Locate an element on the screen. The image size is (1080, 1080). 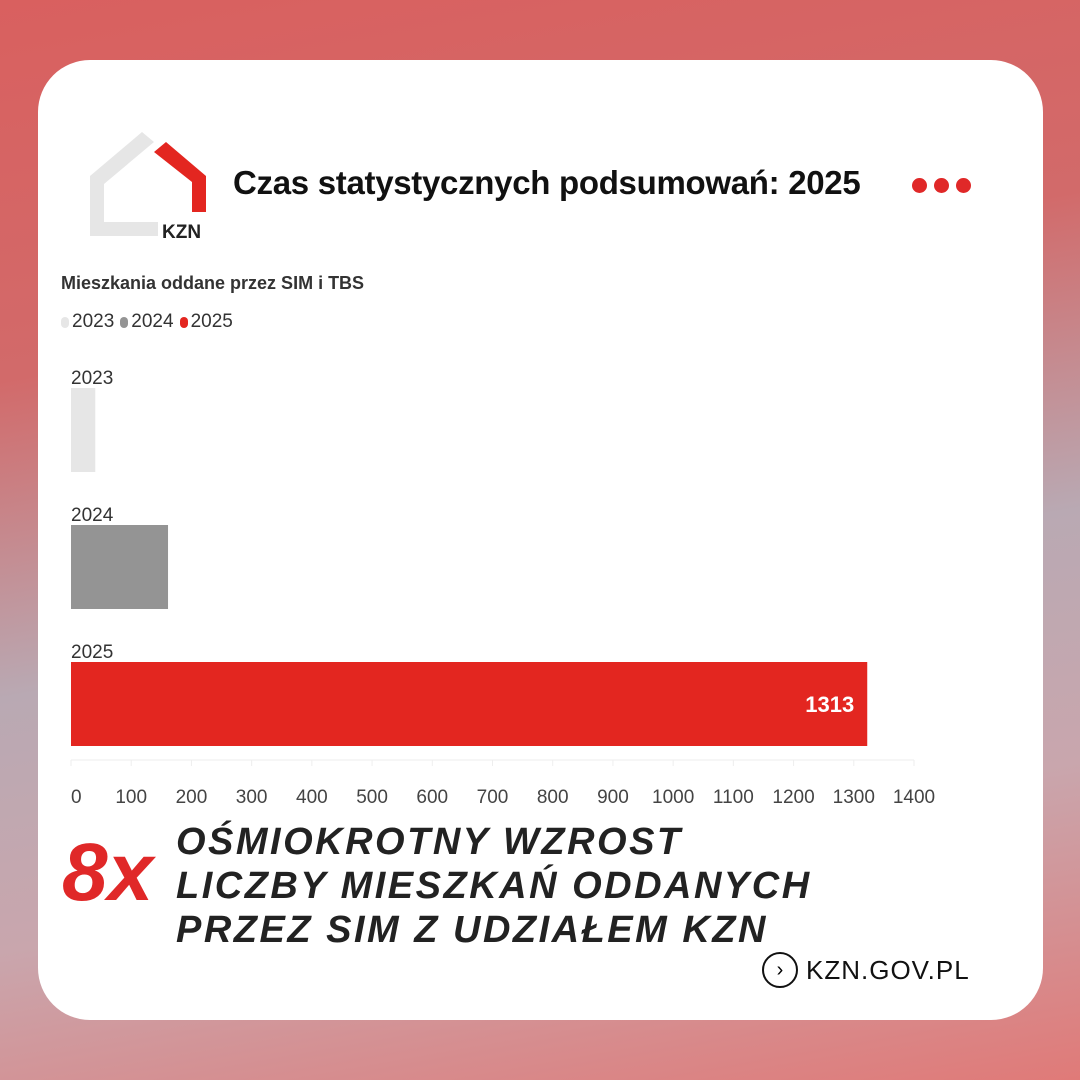
x-tick-label: 600 is located at coordinates (432, 797).